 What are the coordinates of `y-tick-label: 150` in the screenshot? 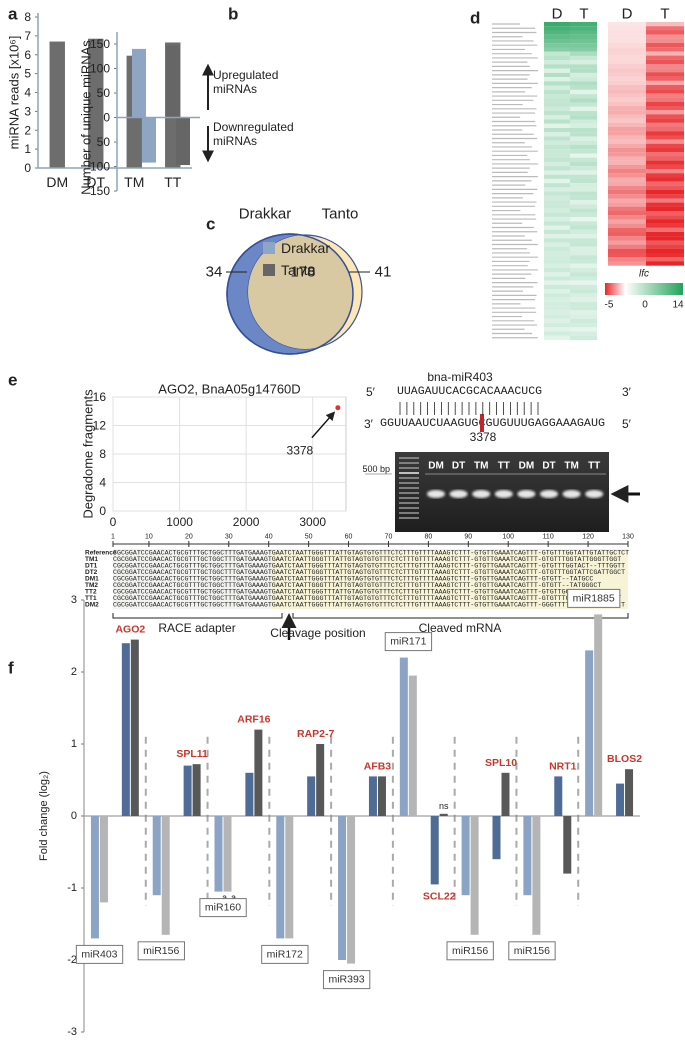 It's located at (100, 44).